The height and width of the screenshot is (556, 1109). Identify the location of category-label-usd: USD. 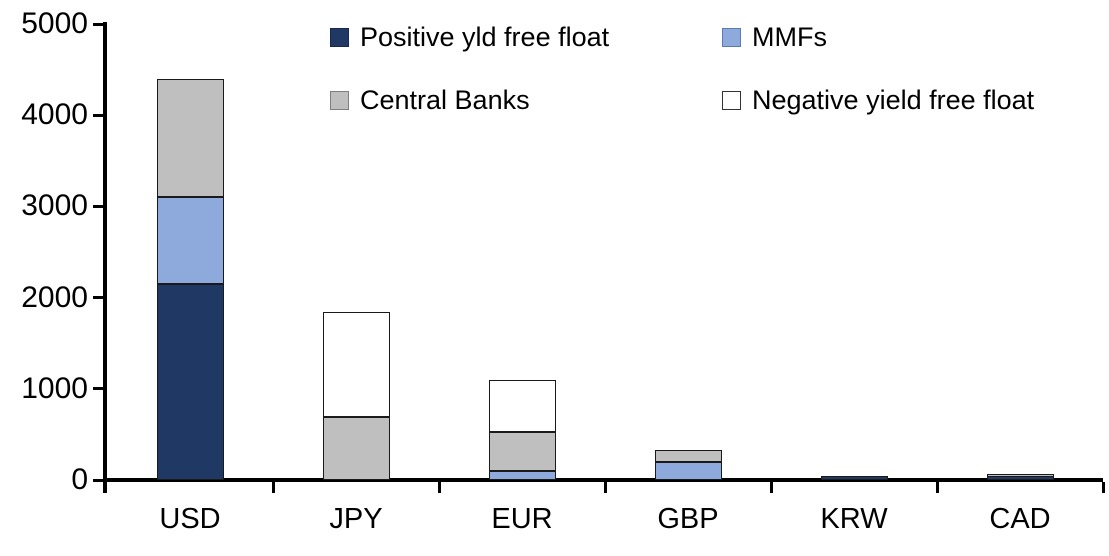
(190, 519).